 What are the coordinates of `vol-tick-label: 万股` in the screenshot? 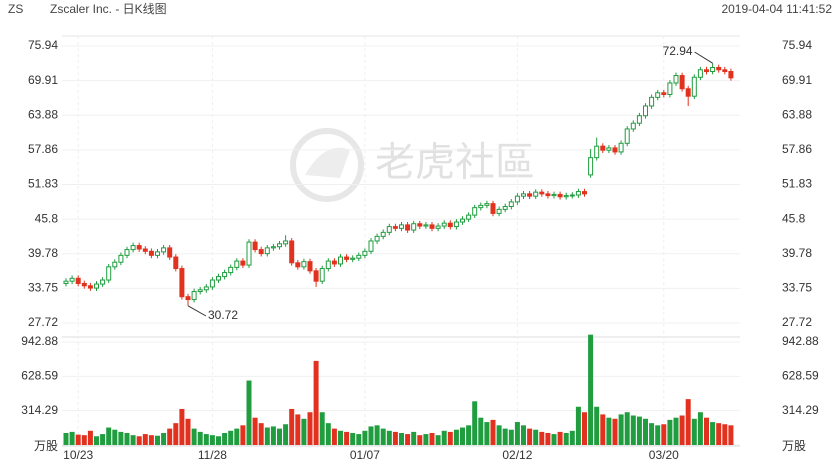 It's located at (46, 446).